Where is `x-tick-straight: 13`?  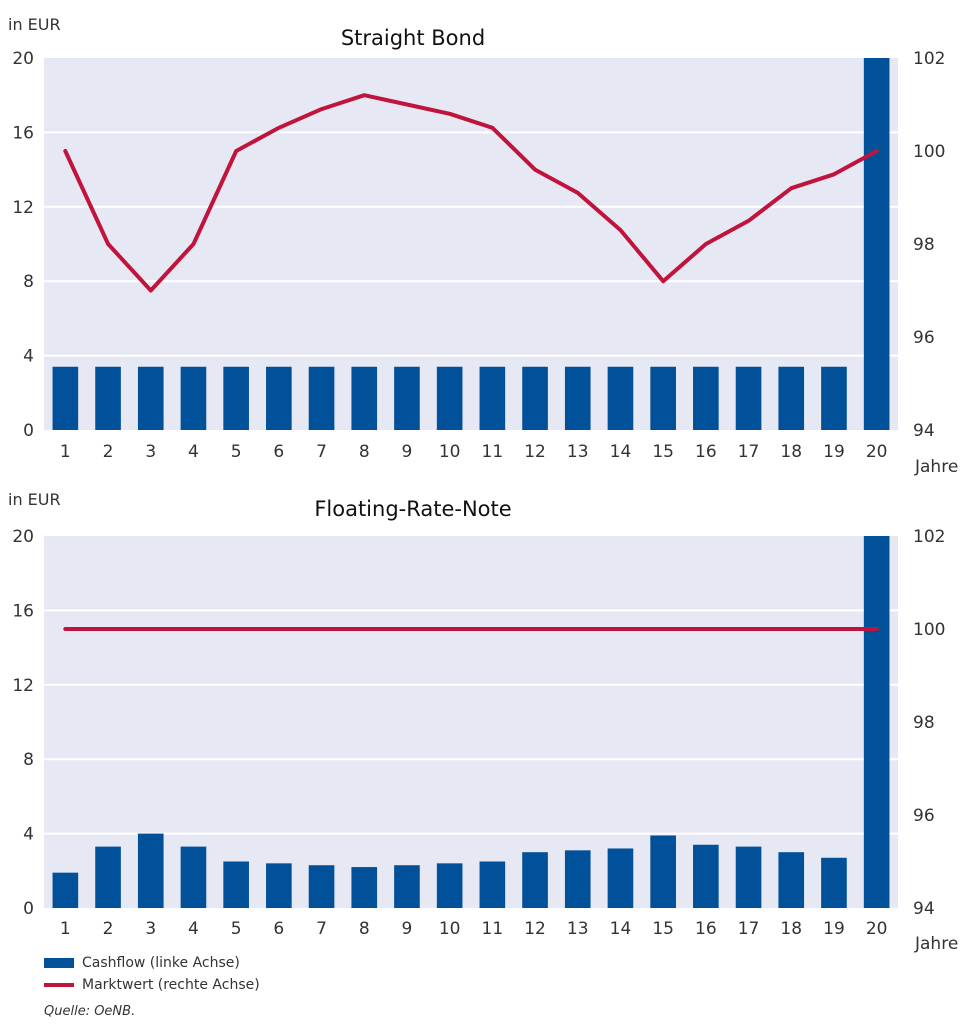
x-tick-straight: 13 is located at coordinates (578, 452).